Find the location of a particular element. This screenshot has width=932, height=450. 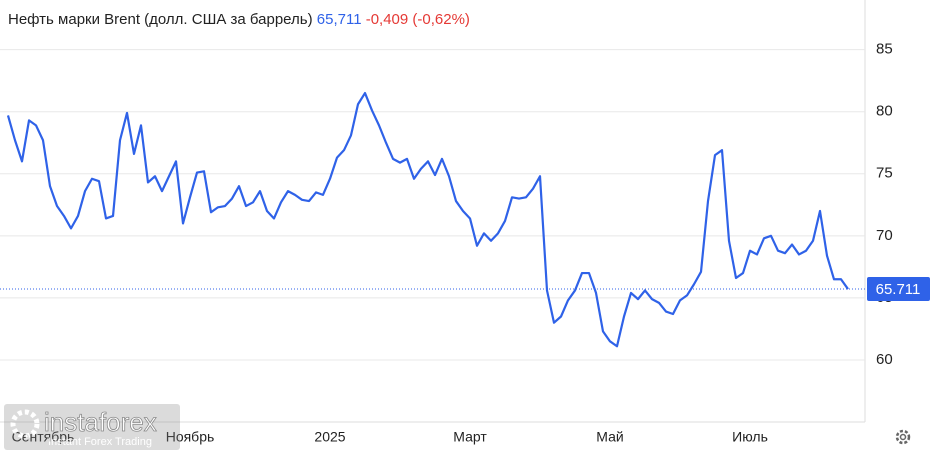

y-tick-label: 60 is located at coordinates (884, 359).